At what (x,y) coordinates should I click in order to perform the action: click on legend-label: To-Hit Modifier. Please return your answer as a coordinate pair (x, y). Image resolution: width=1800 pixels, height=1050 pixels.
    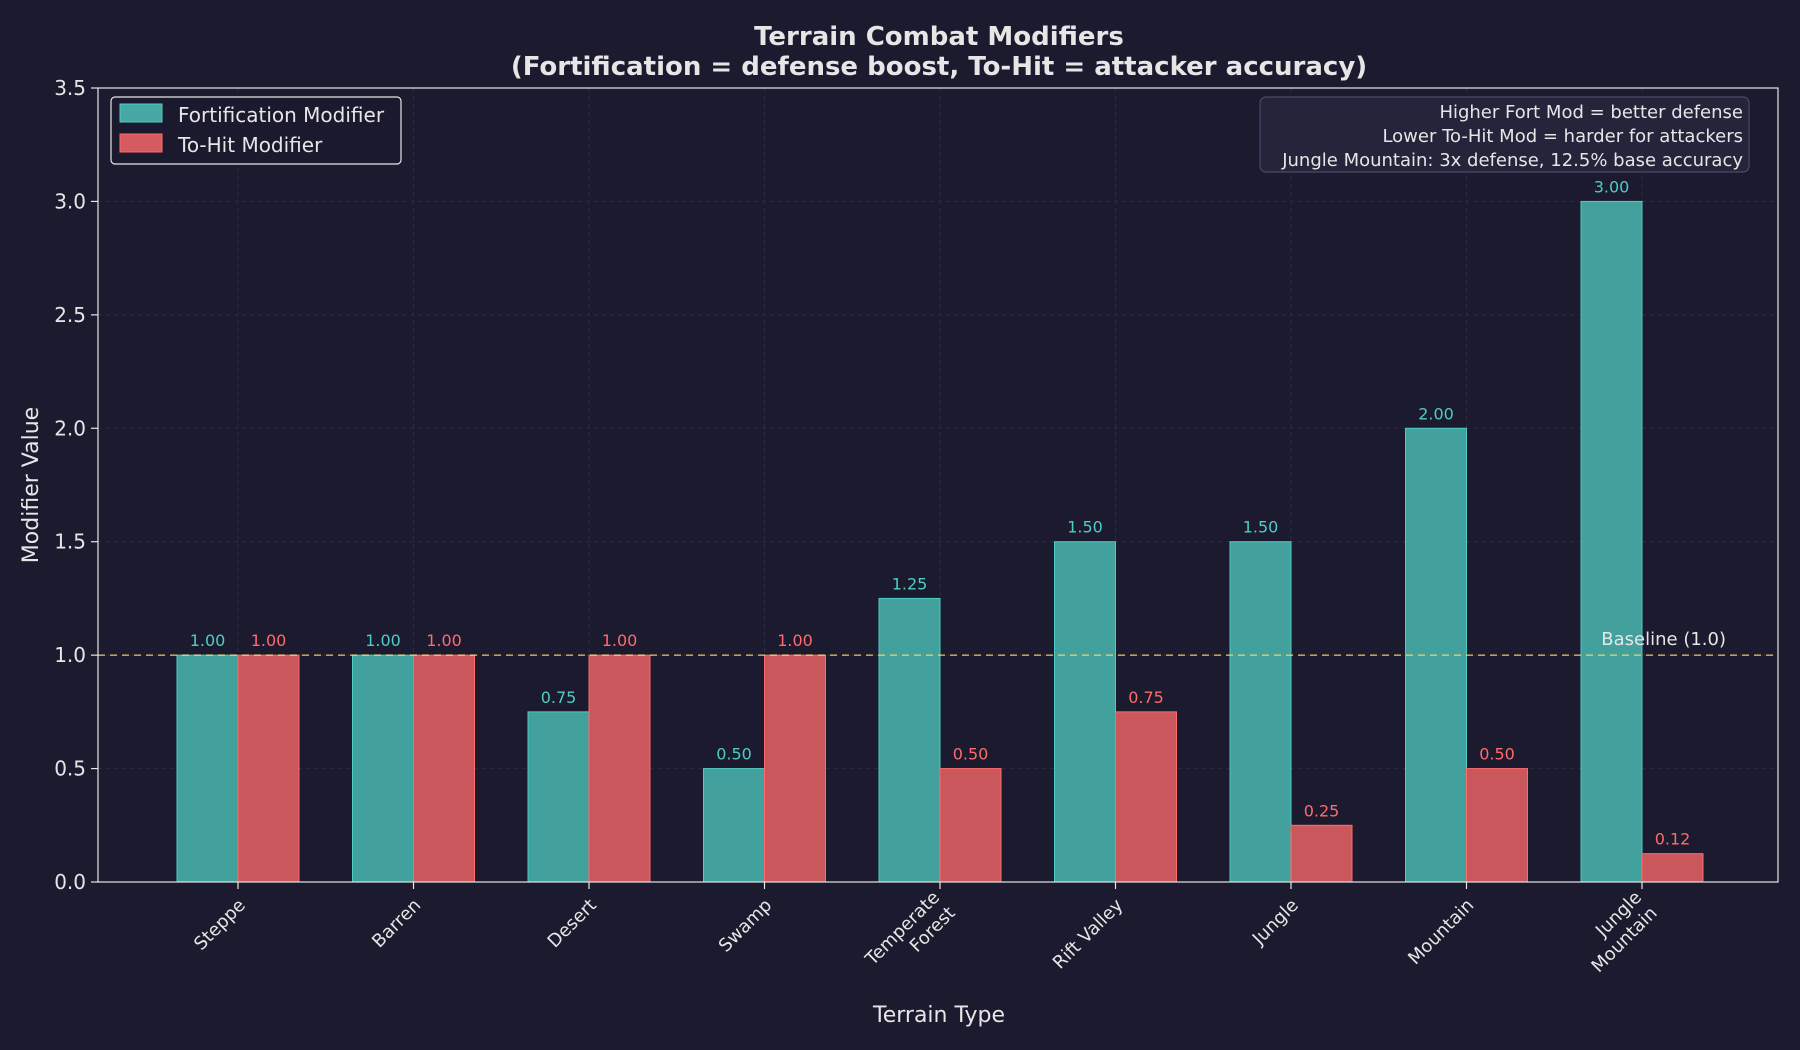
    Looking at the image, I should click on (250, 145).